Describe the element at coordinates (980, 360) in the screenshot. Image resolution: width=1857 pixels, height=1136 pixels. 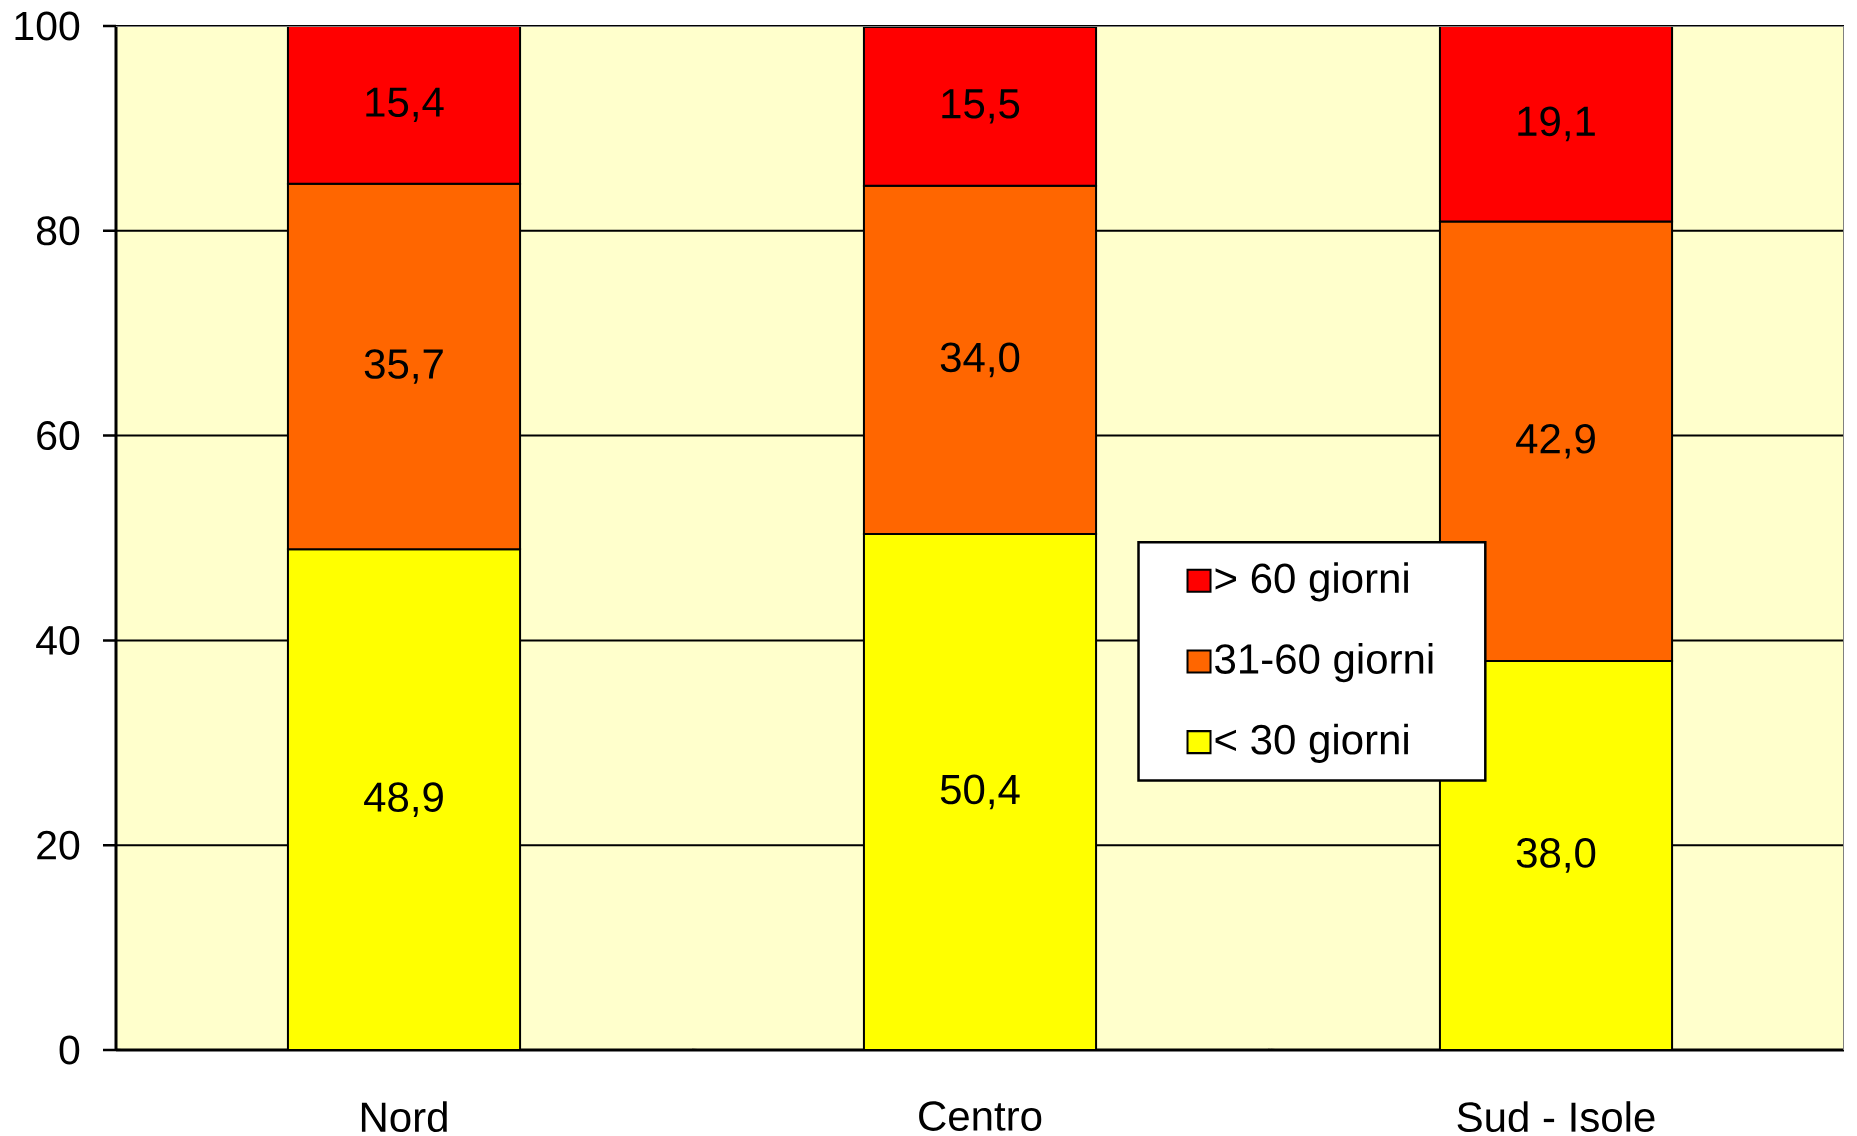
I see `data-label: 34,0` at that location.